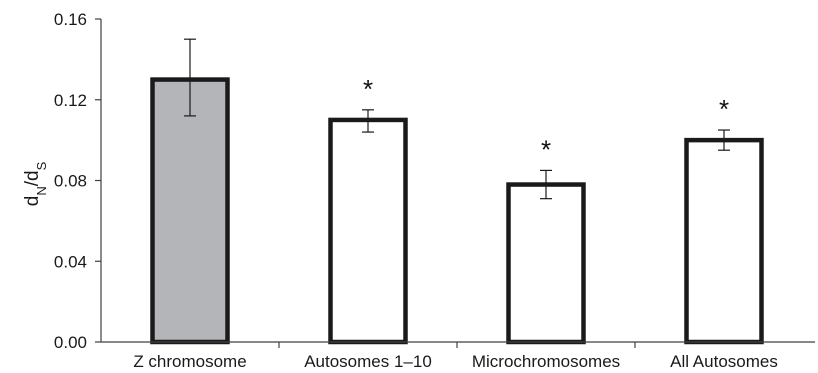 This screenshot has height=373, width=818. Describe the element at coordinates (70, 342) in the screenshot. I see `y-tick-label: 0.00` at that location.